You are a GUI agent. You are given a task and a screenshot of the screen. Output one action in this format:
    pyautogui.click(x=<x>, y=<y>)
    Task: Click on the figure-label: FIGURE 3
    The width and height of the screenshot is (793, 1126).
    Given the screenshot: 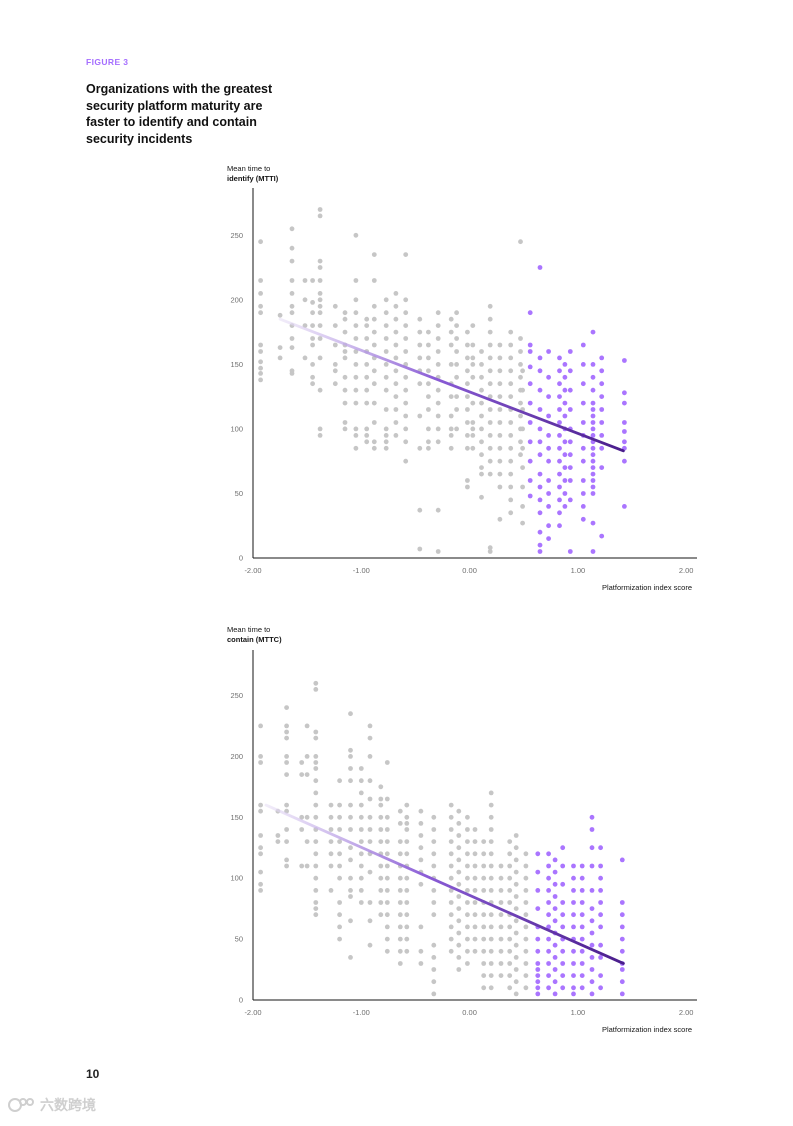 What is the action you would take?
    pyautogui.click(x=107, y=62)
    